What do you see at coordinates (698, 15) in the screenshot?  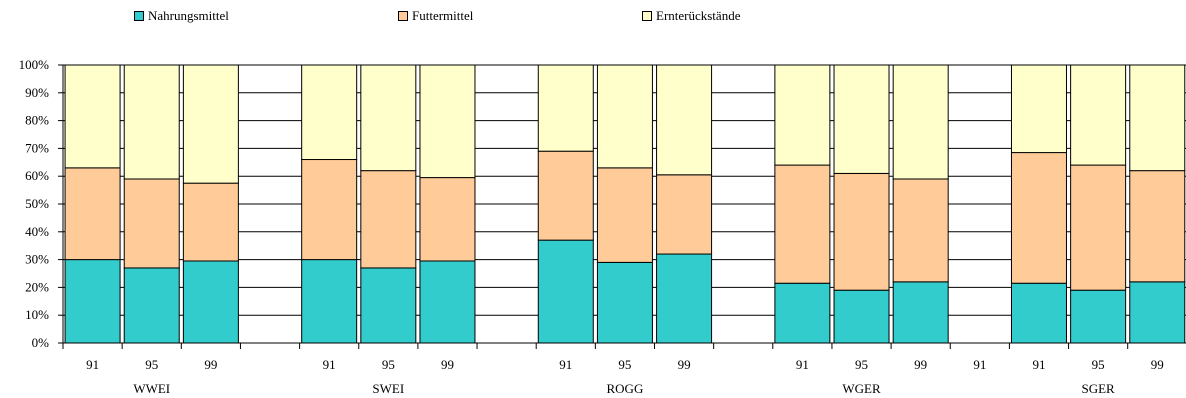 I see `legend-label-ernterueckstaende: Ernterückstände` at bounding box center [698, 15].